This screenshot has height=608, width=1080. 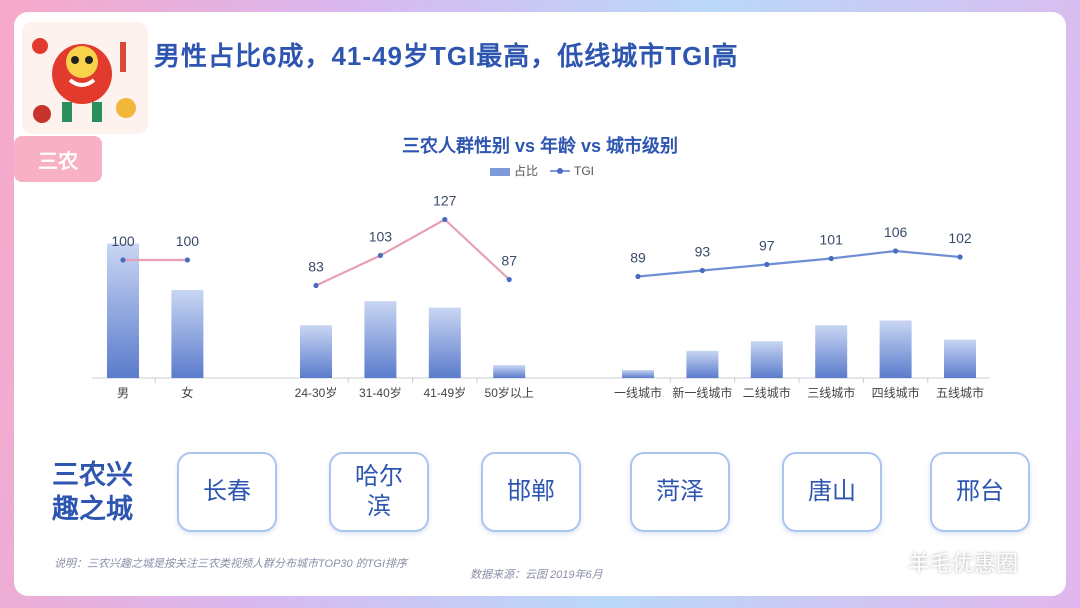 What do you see at coordinates (767, 392) in the screenshot?
I see `x-tick-label: 二线城市` at bounding box center [767, 392].